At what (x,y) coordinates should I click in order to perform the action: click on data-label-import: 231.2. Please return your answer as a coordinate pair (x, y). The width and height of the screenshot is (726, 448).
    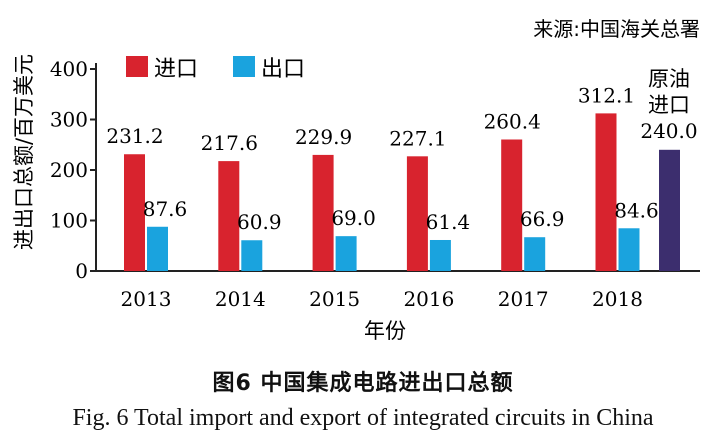
    Looking at the image, I should click on (134, 136).